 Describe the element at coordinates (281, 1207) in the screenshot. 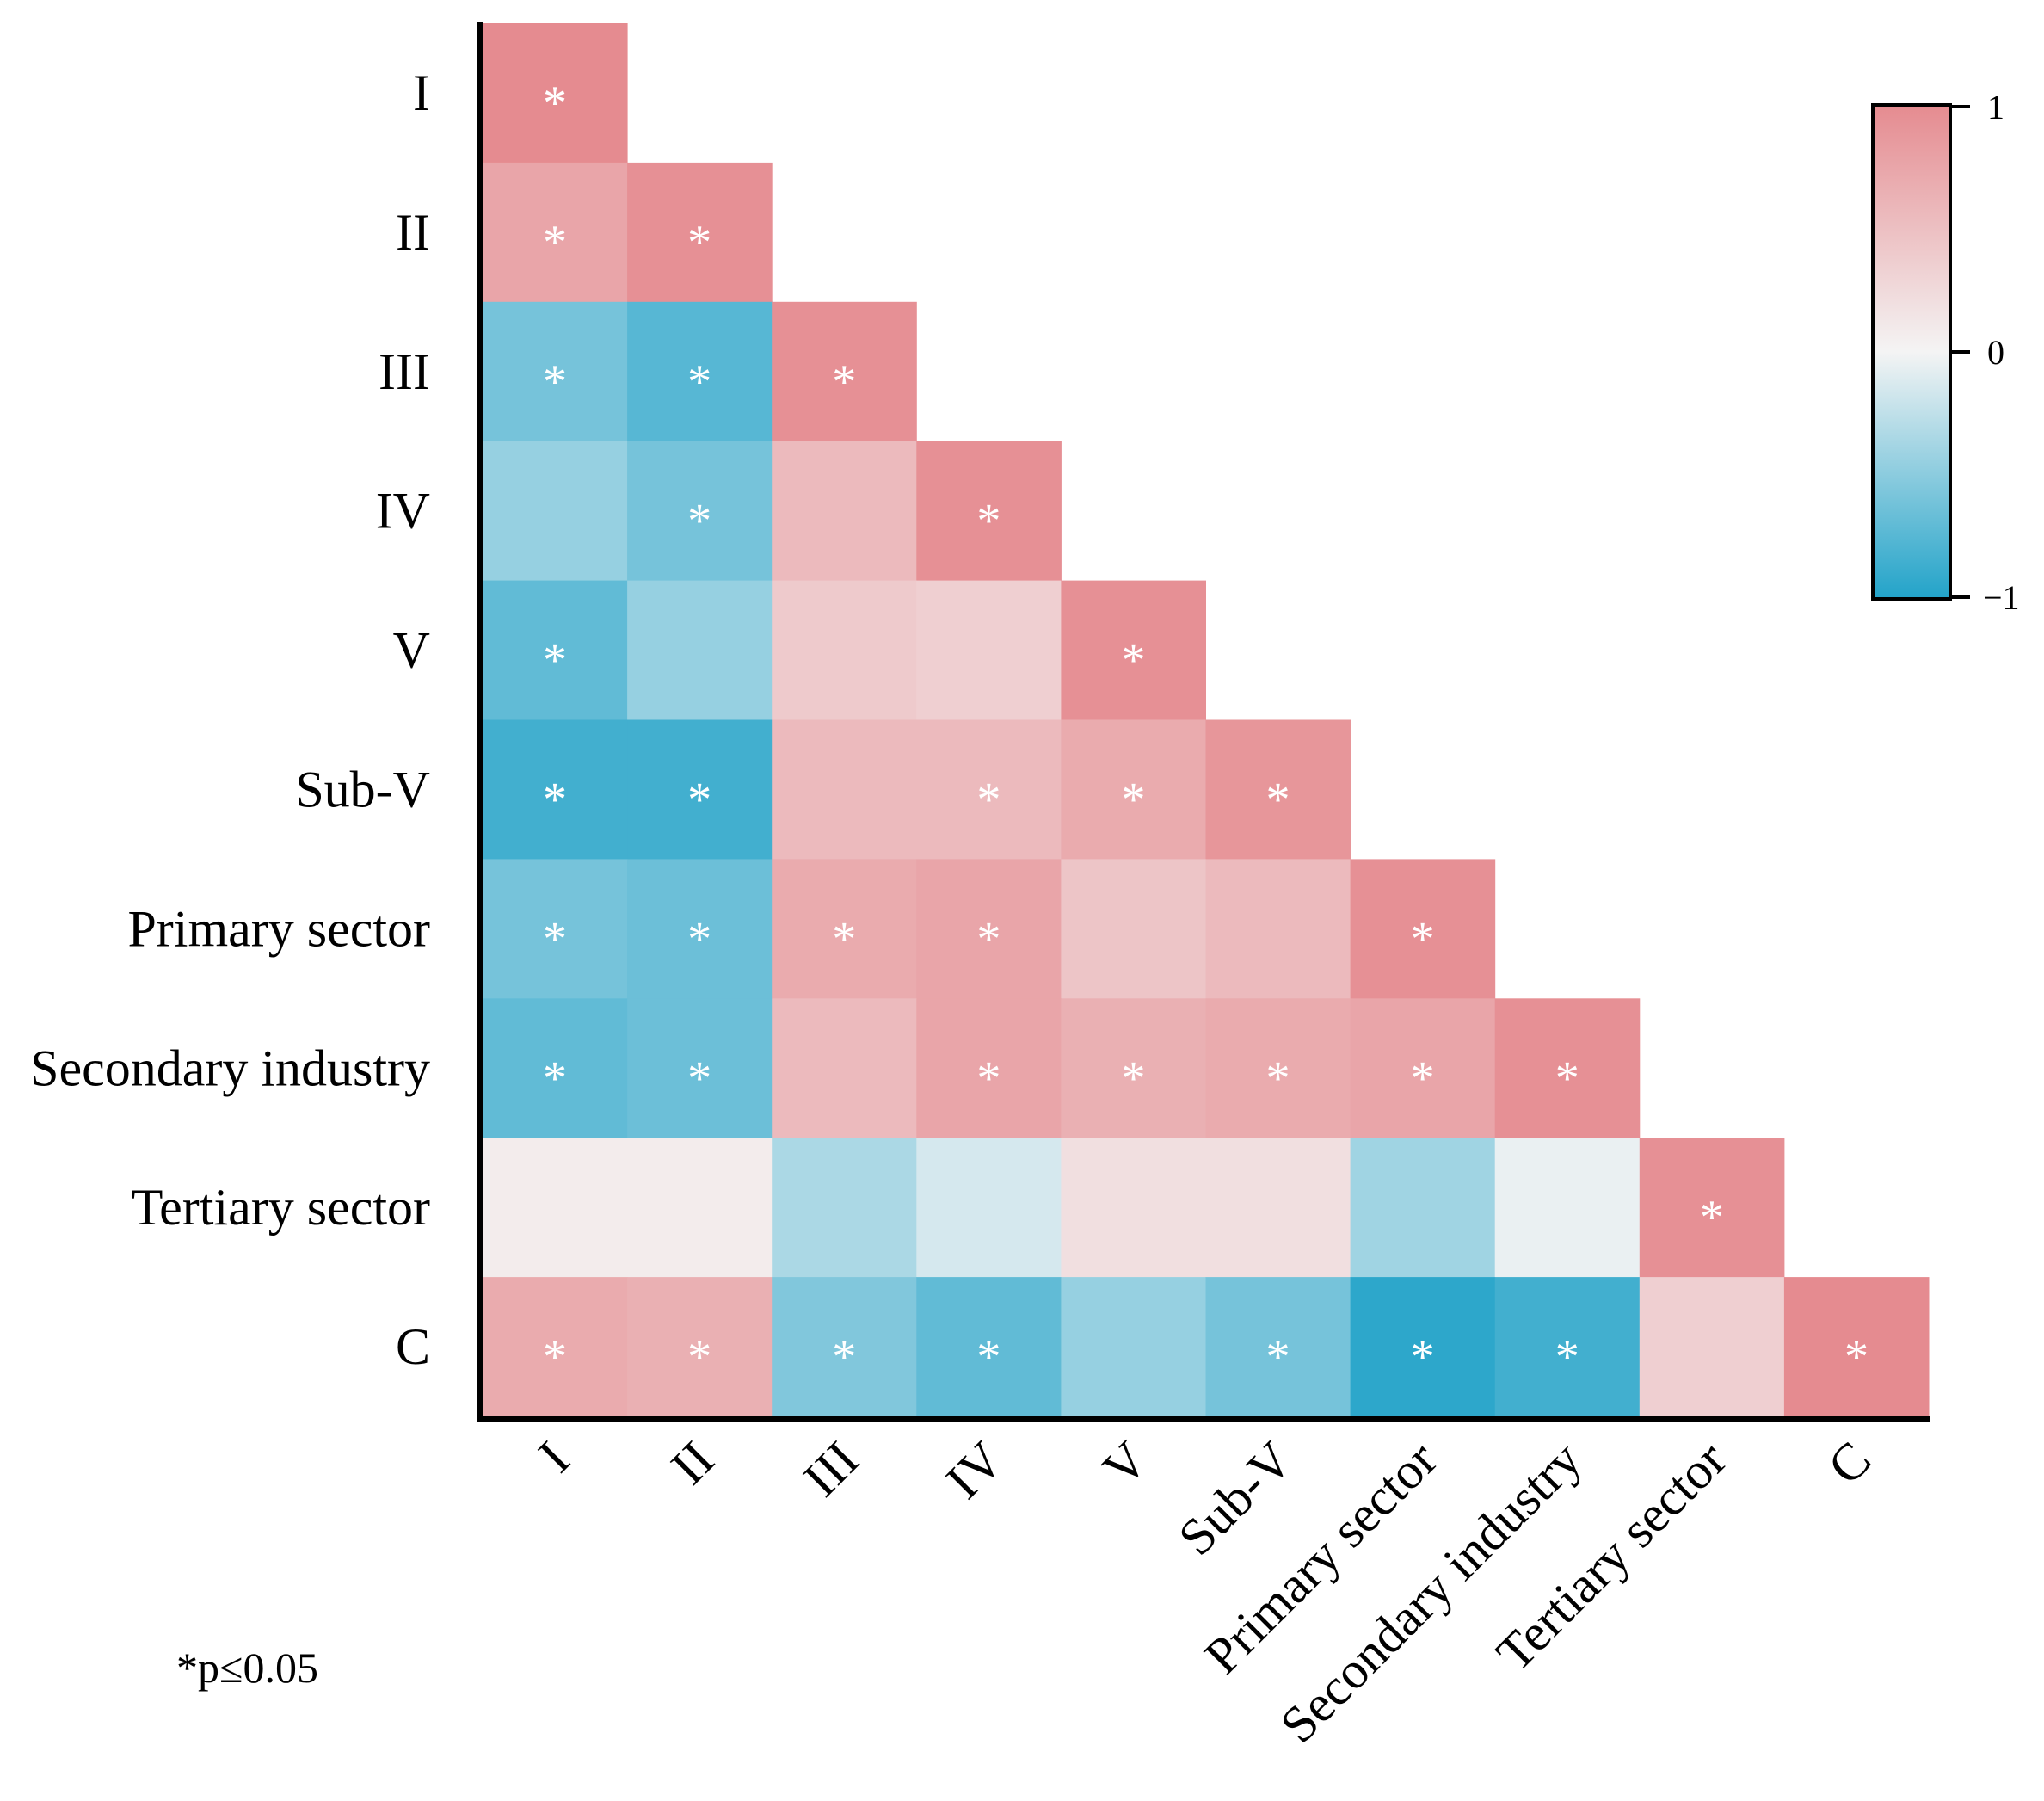

I see `y-tick-label: Tertiary sector` at that location.